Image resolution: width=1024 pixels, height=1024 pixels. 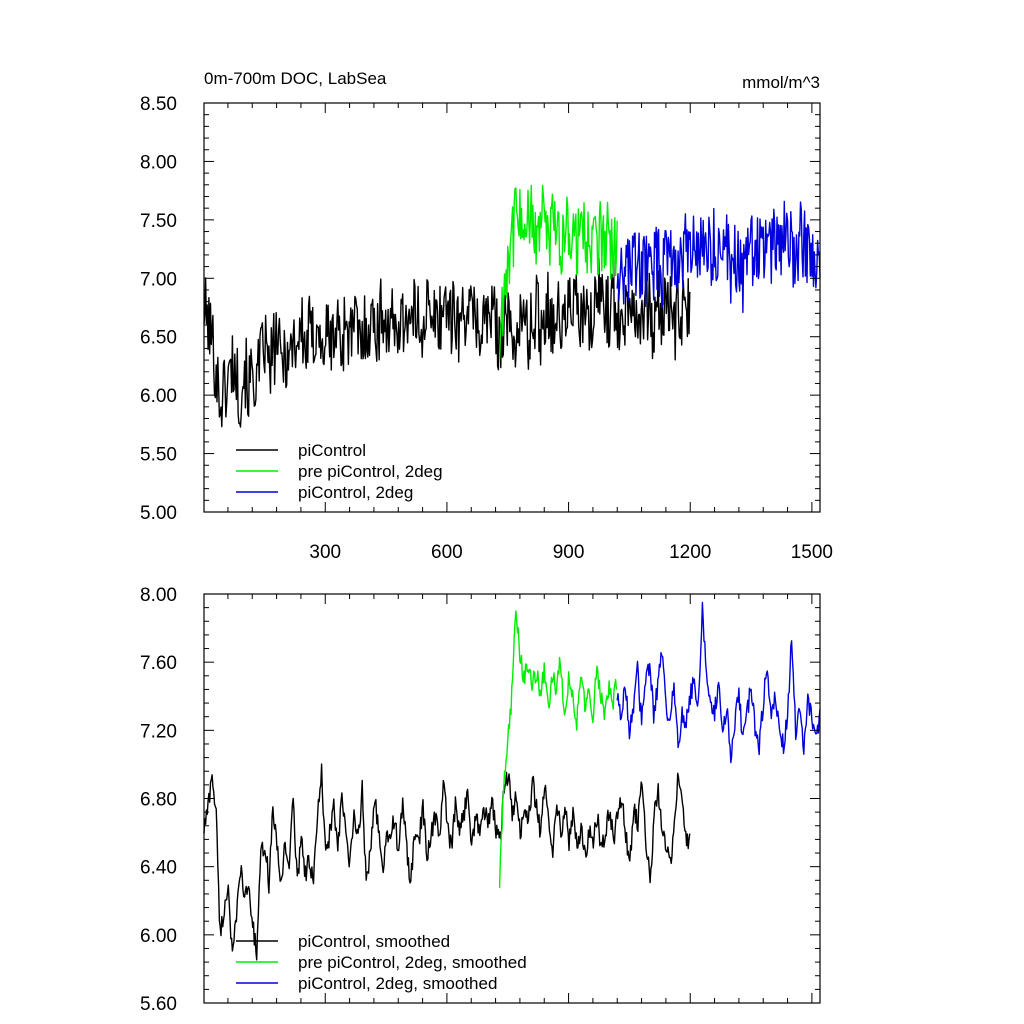 I want to click on y-tick-label: 8.50, so click(x=158, y=104).